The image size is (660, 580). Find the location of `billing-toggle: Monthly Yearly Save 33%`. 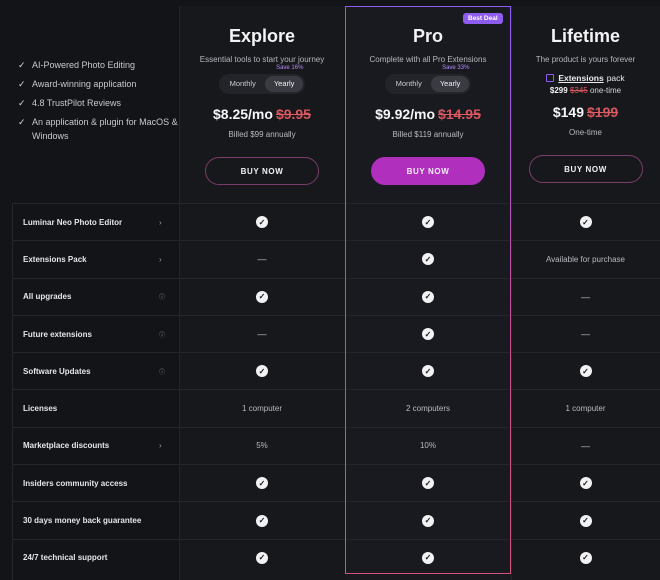

billing-toggle: Monthly Yearly Save 33% is located at coordinates (428, 79).